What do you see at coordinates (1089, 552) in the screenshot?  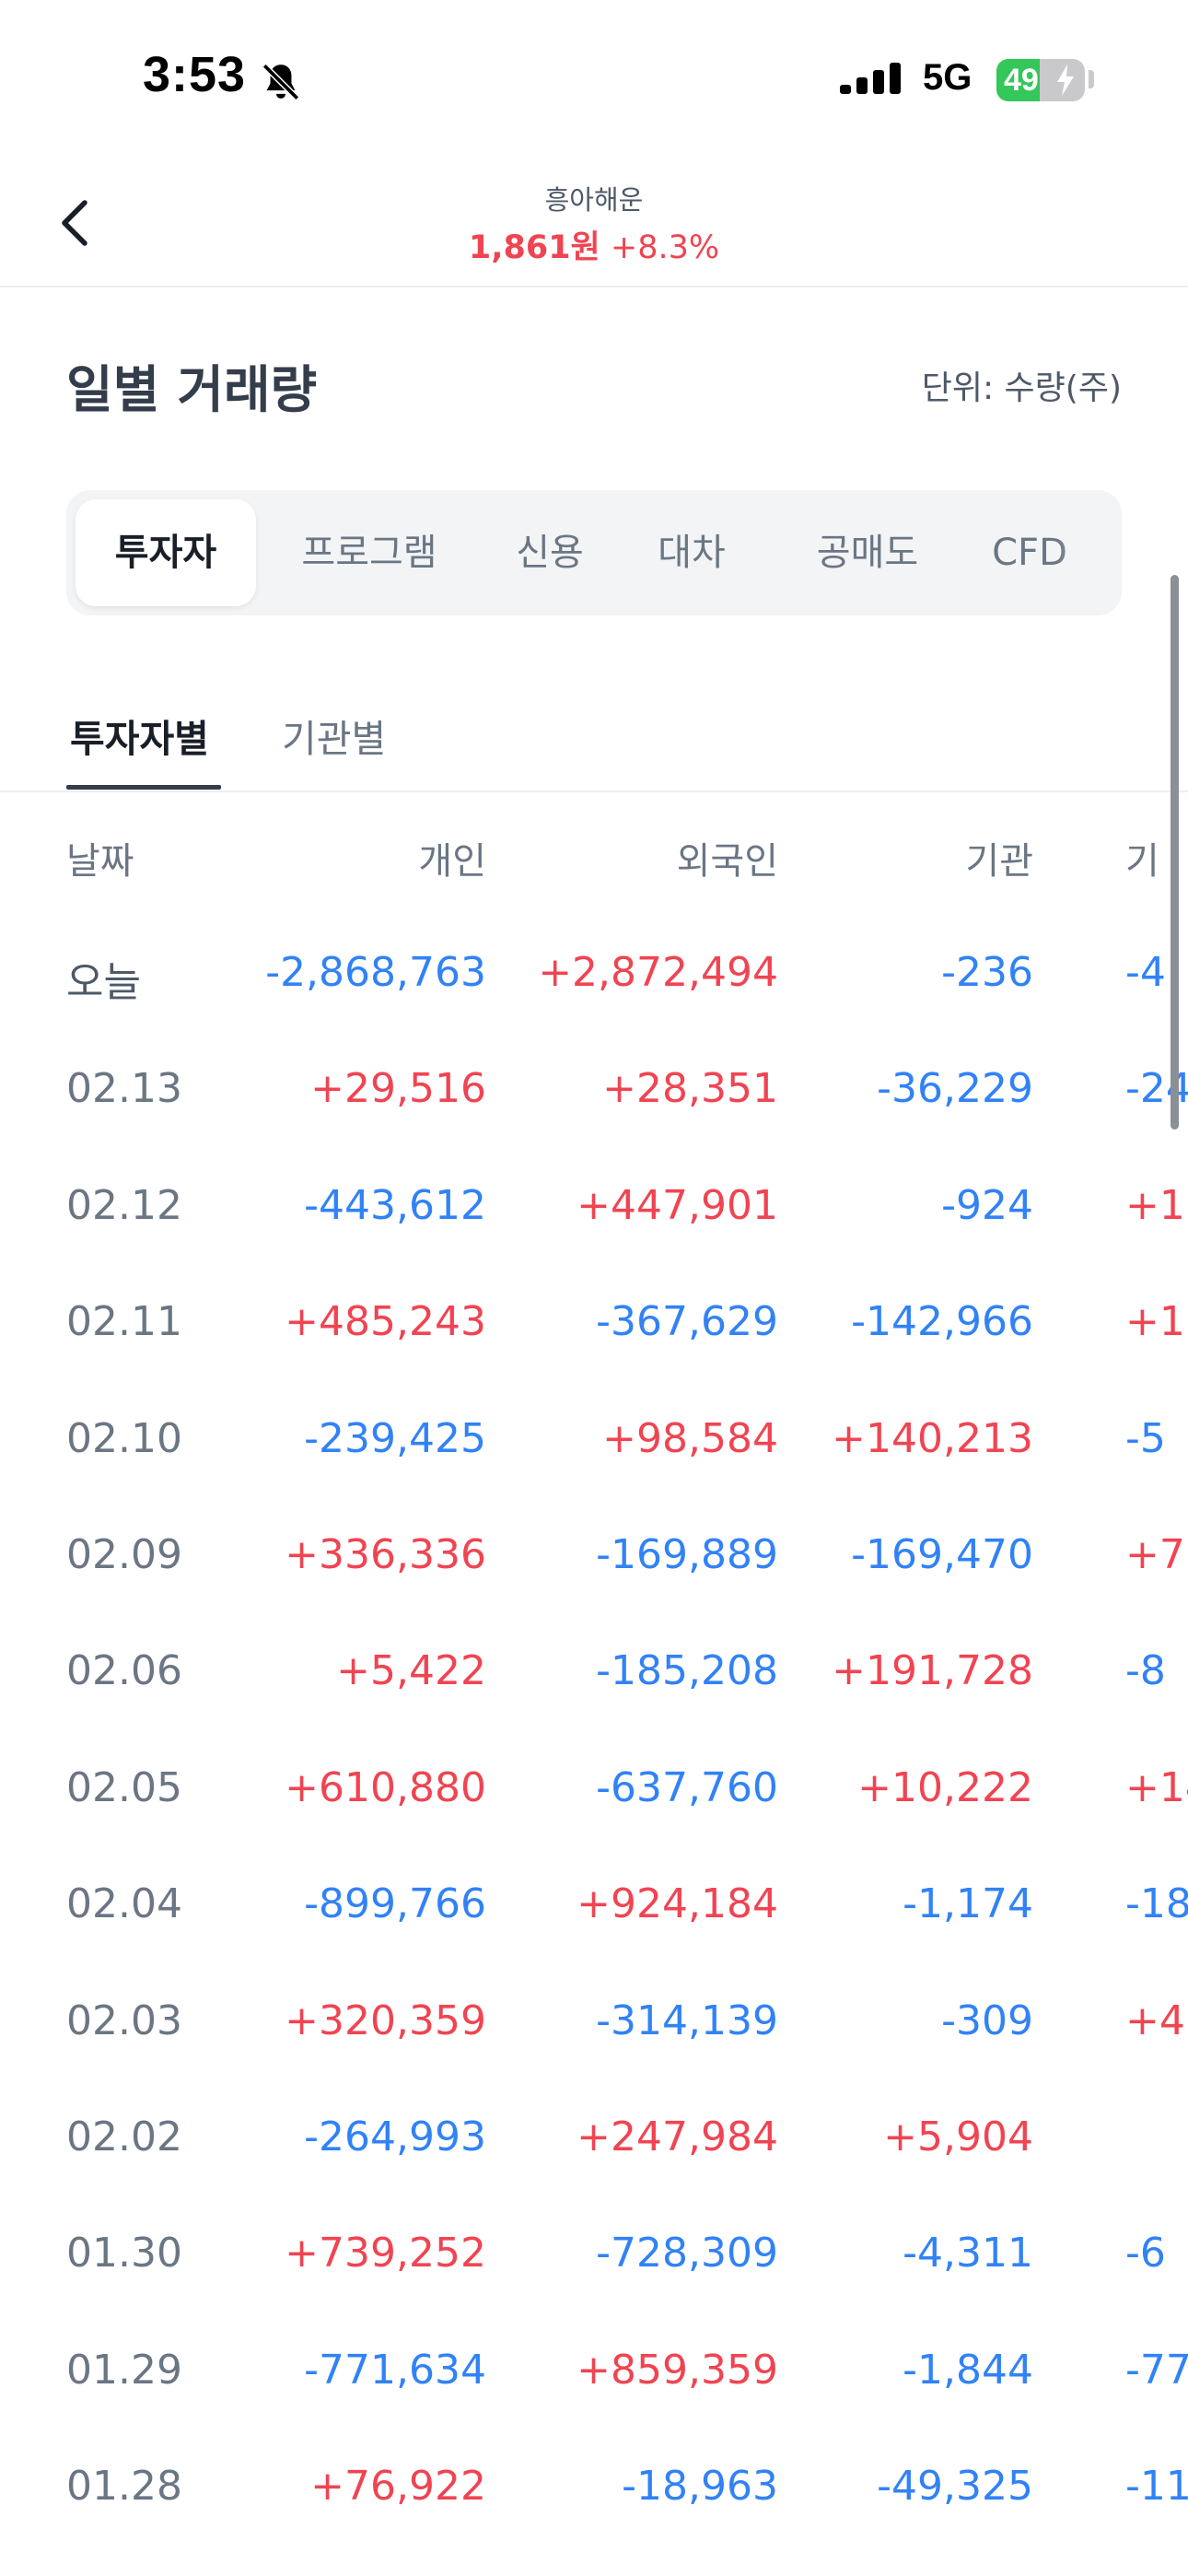 I see `segment-fade` at bounding box center [1089, 552].